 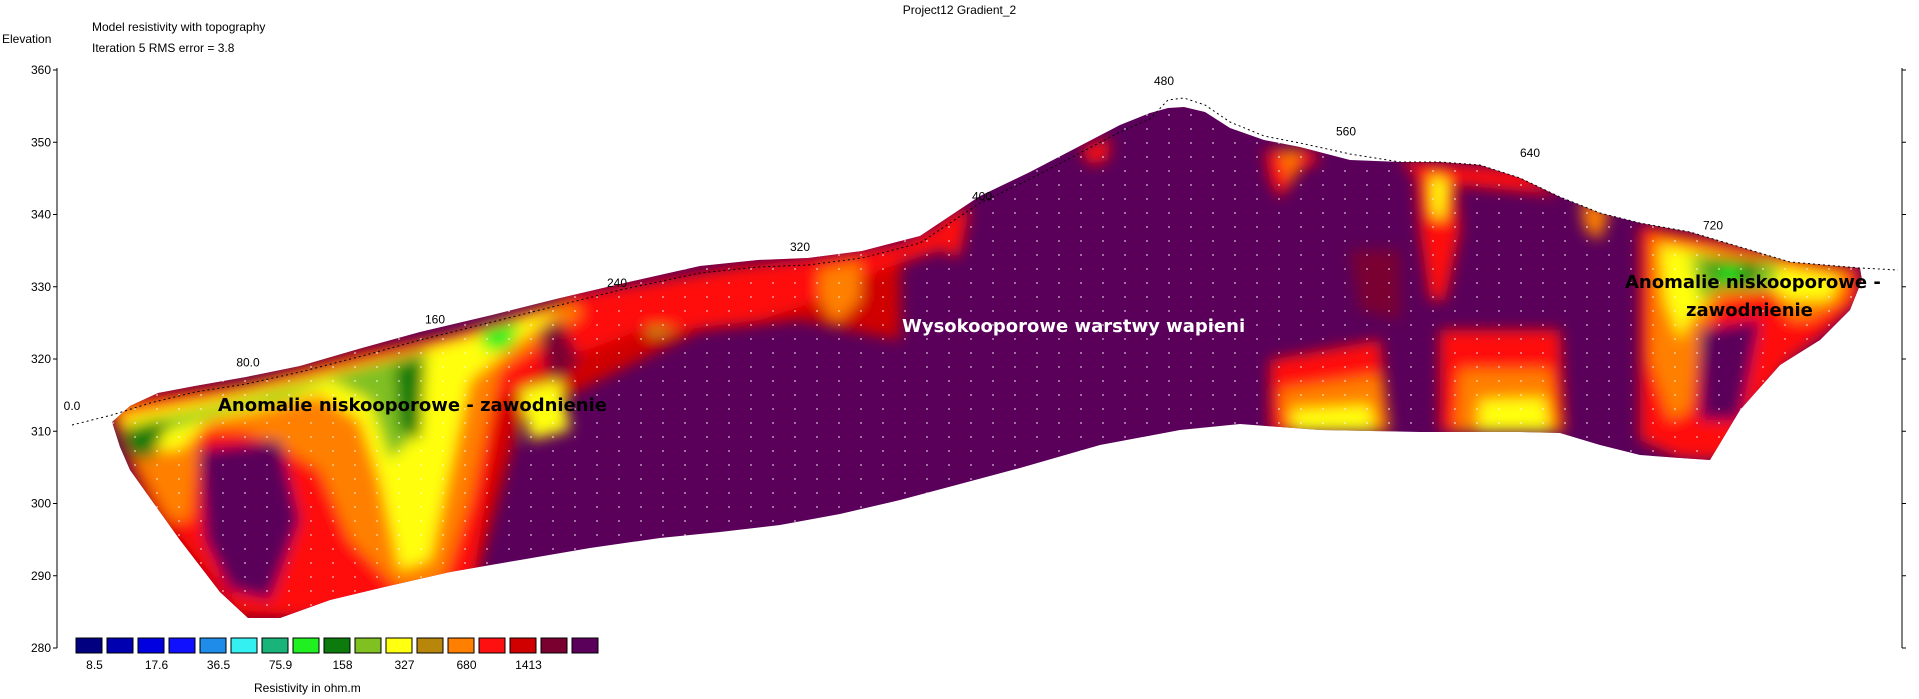 What do you see at coordinates (1753, 282) in the screenshot?
I see `annotation-right-low-resistivity-line1: Anomalie niskooporowe -` at bounding box center [1753, 282].